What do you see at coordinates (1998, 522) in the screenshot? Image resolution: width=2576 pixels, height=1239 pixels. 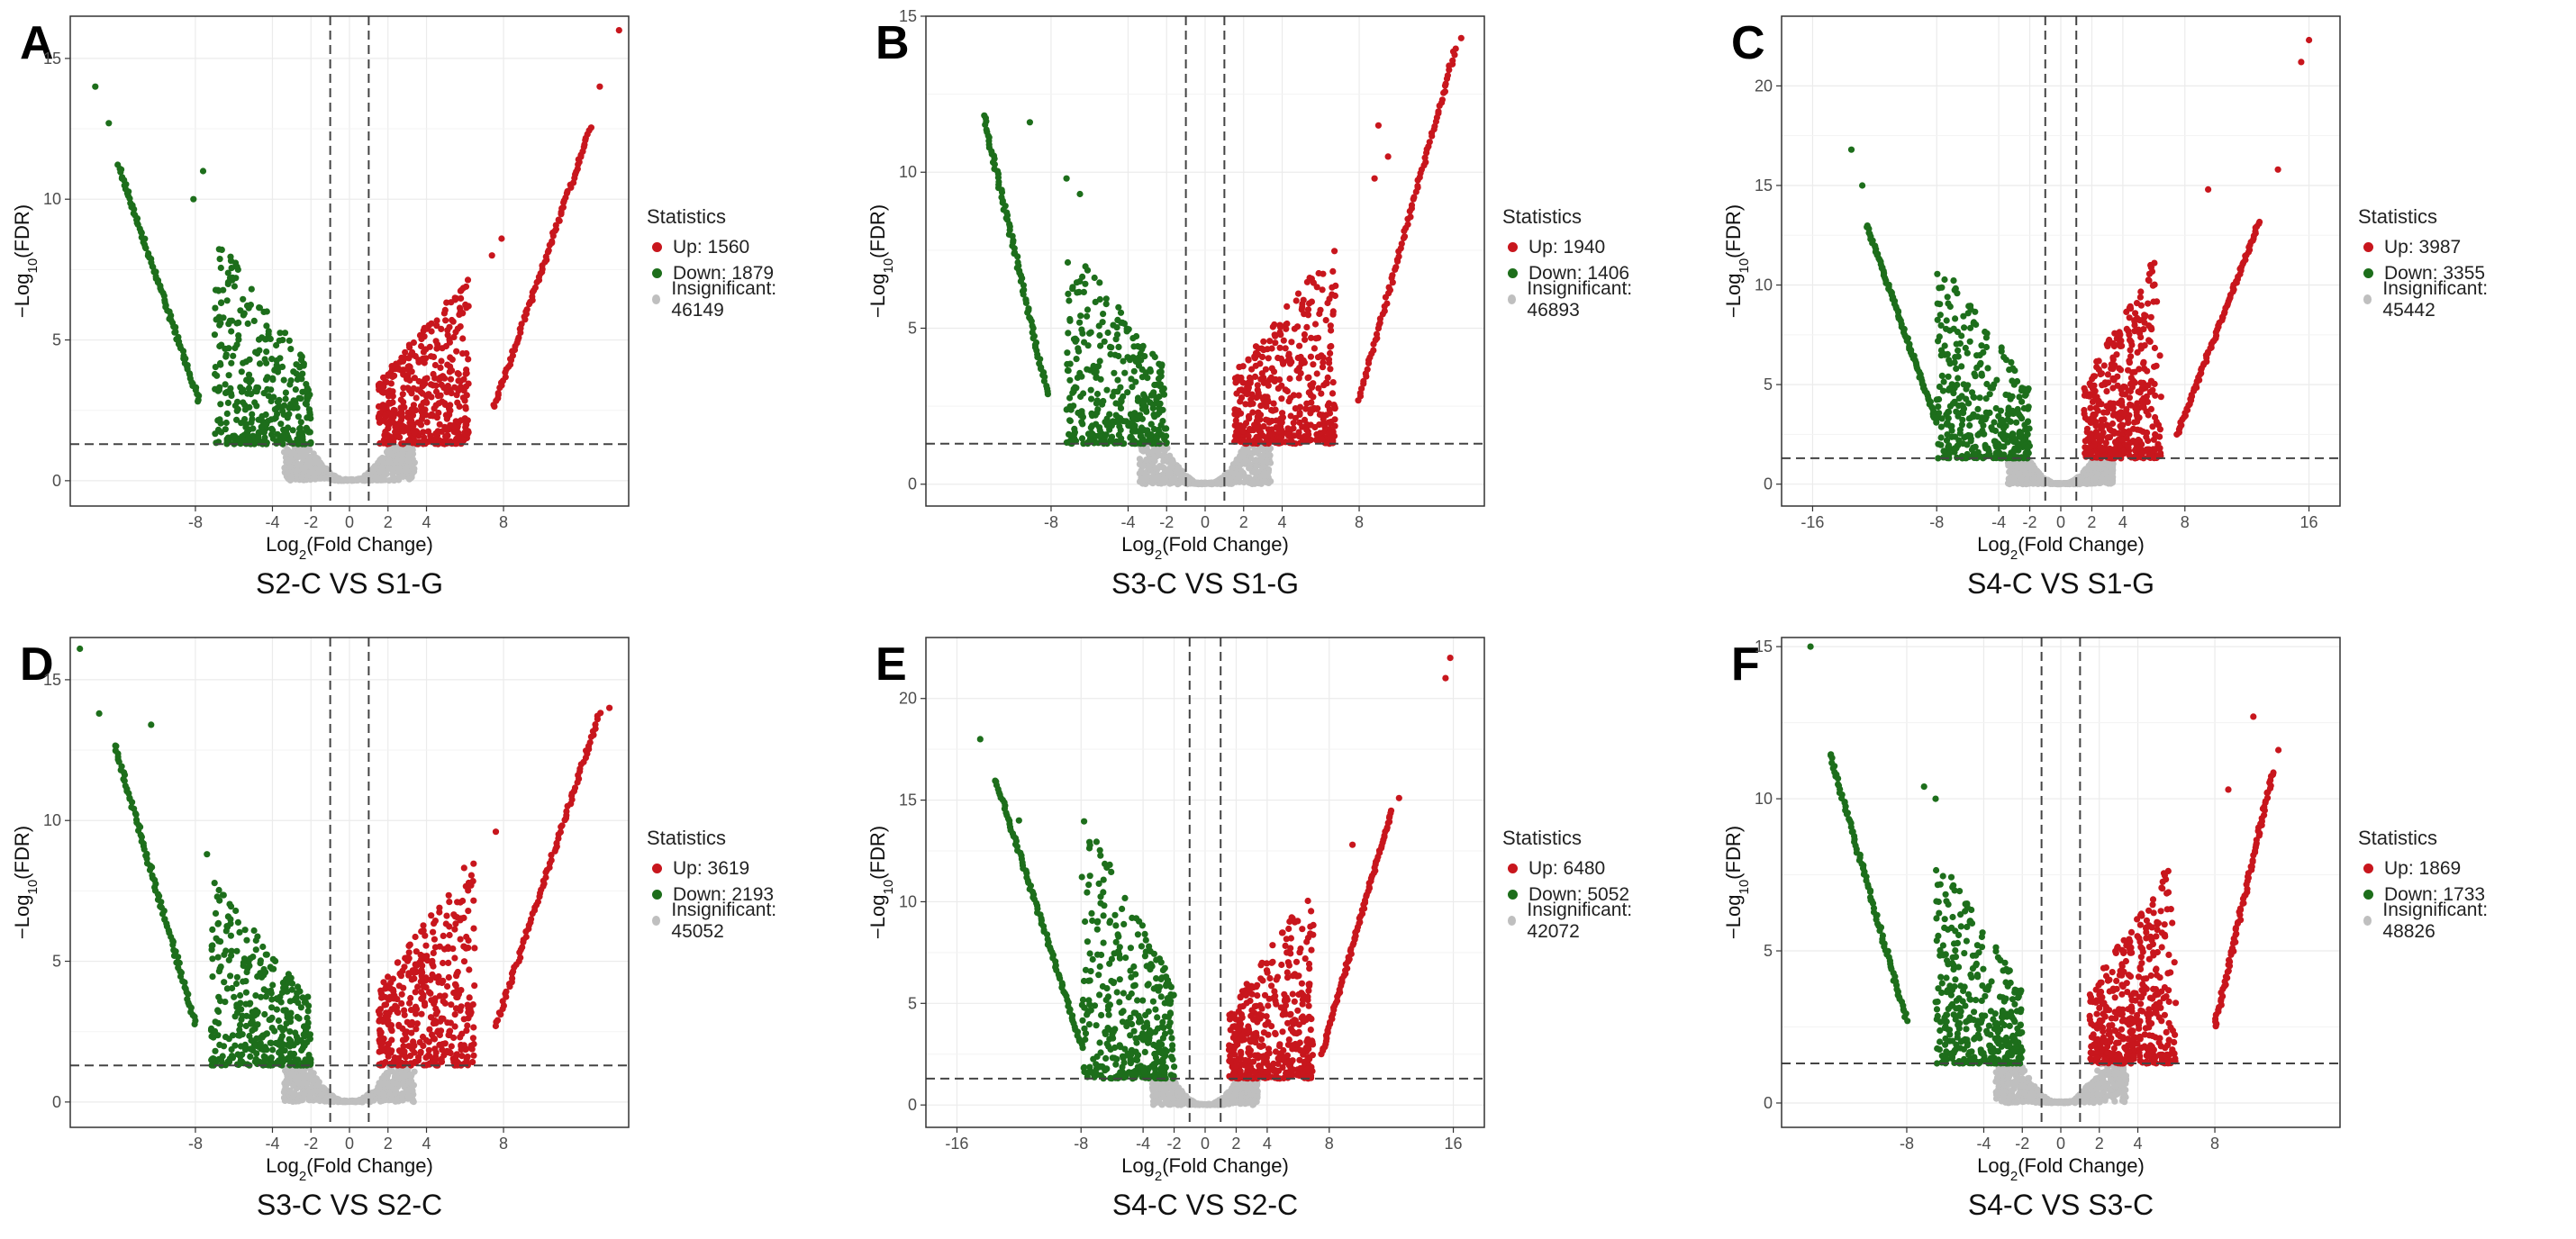 I see `x-tick-label: -4` at bounding box center [1998, 522].